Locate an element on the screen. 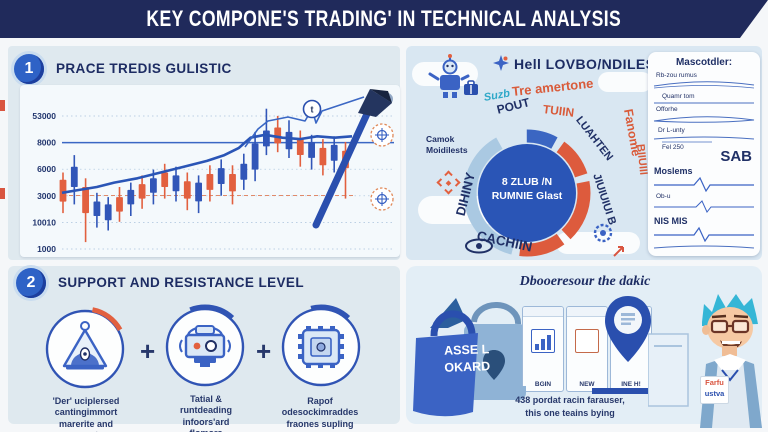  shopping-bags-illustration is located at coordinates (469, 357).